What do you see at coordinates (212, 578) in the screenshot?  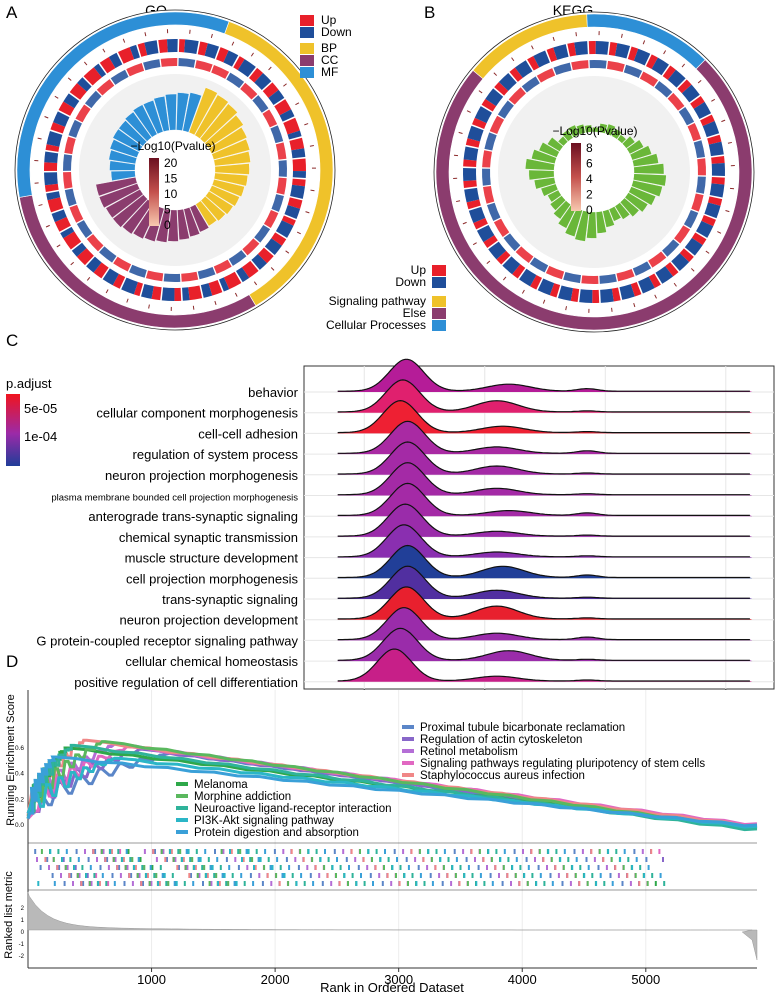 I see `ridge-category-label: cell projection morphogenesis` at bounding box center [212, 578].